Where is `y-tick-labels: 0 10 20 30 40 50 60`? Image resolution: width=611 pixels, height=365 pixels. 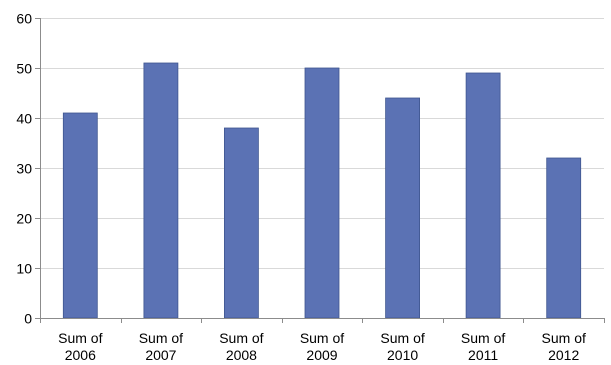 y-tick-labels: 0 10 20 30 40 50 60 is located at coordinates (24, 169).